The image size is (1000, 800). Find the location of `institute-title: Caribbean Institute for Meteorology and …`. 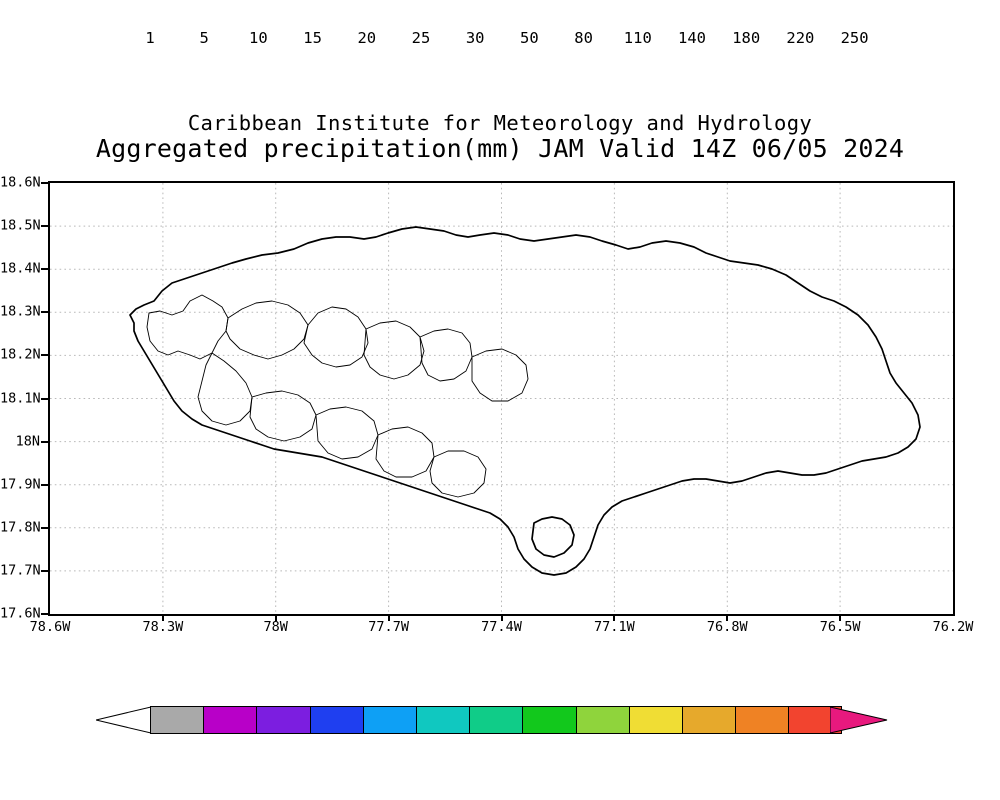

institute-title: Caribbean Institute for Meteorology and … is located at coordinates (500, 123).